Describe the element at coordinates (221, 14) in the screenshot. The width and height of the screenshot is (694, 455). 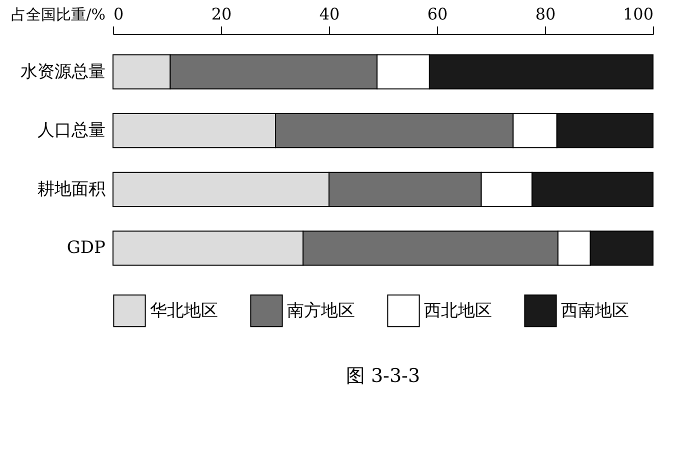
I see `x-tick-label: 20` at that location.